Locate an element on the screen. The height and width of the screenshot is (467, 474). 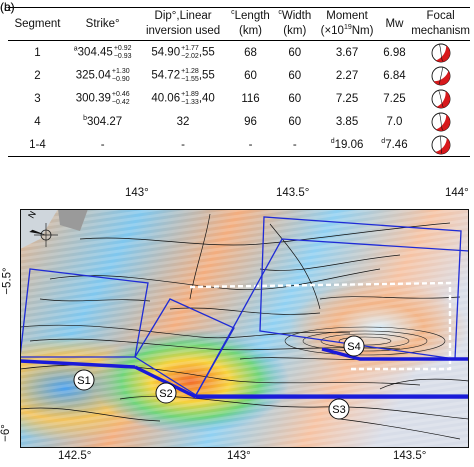
svg-text: S3 is located at coordinates (338, 410).